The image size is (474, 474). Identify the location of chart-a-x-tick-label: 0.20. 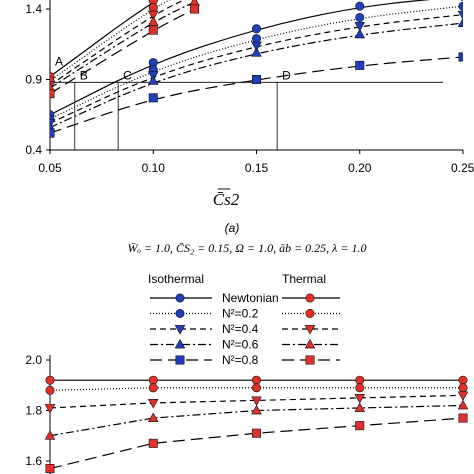
(360, 168).